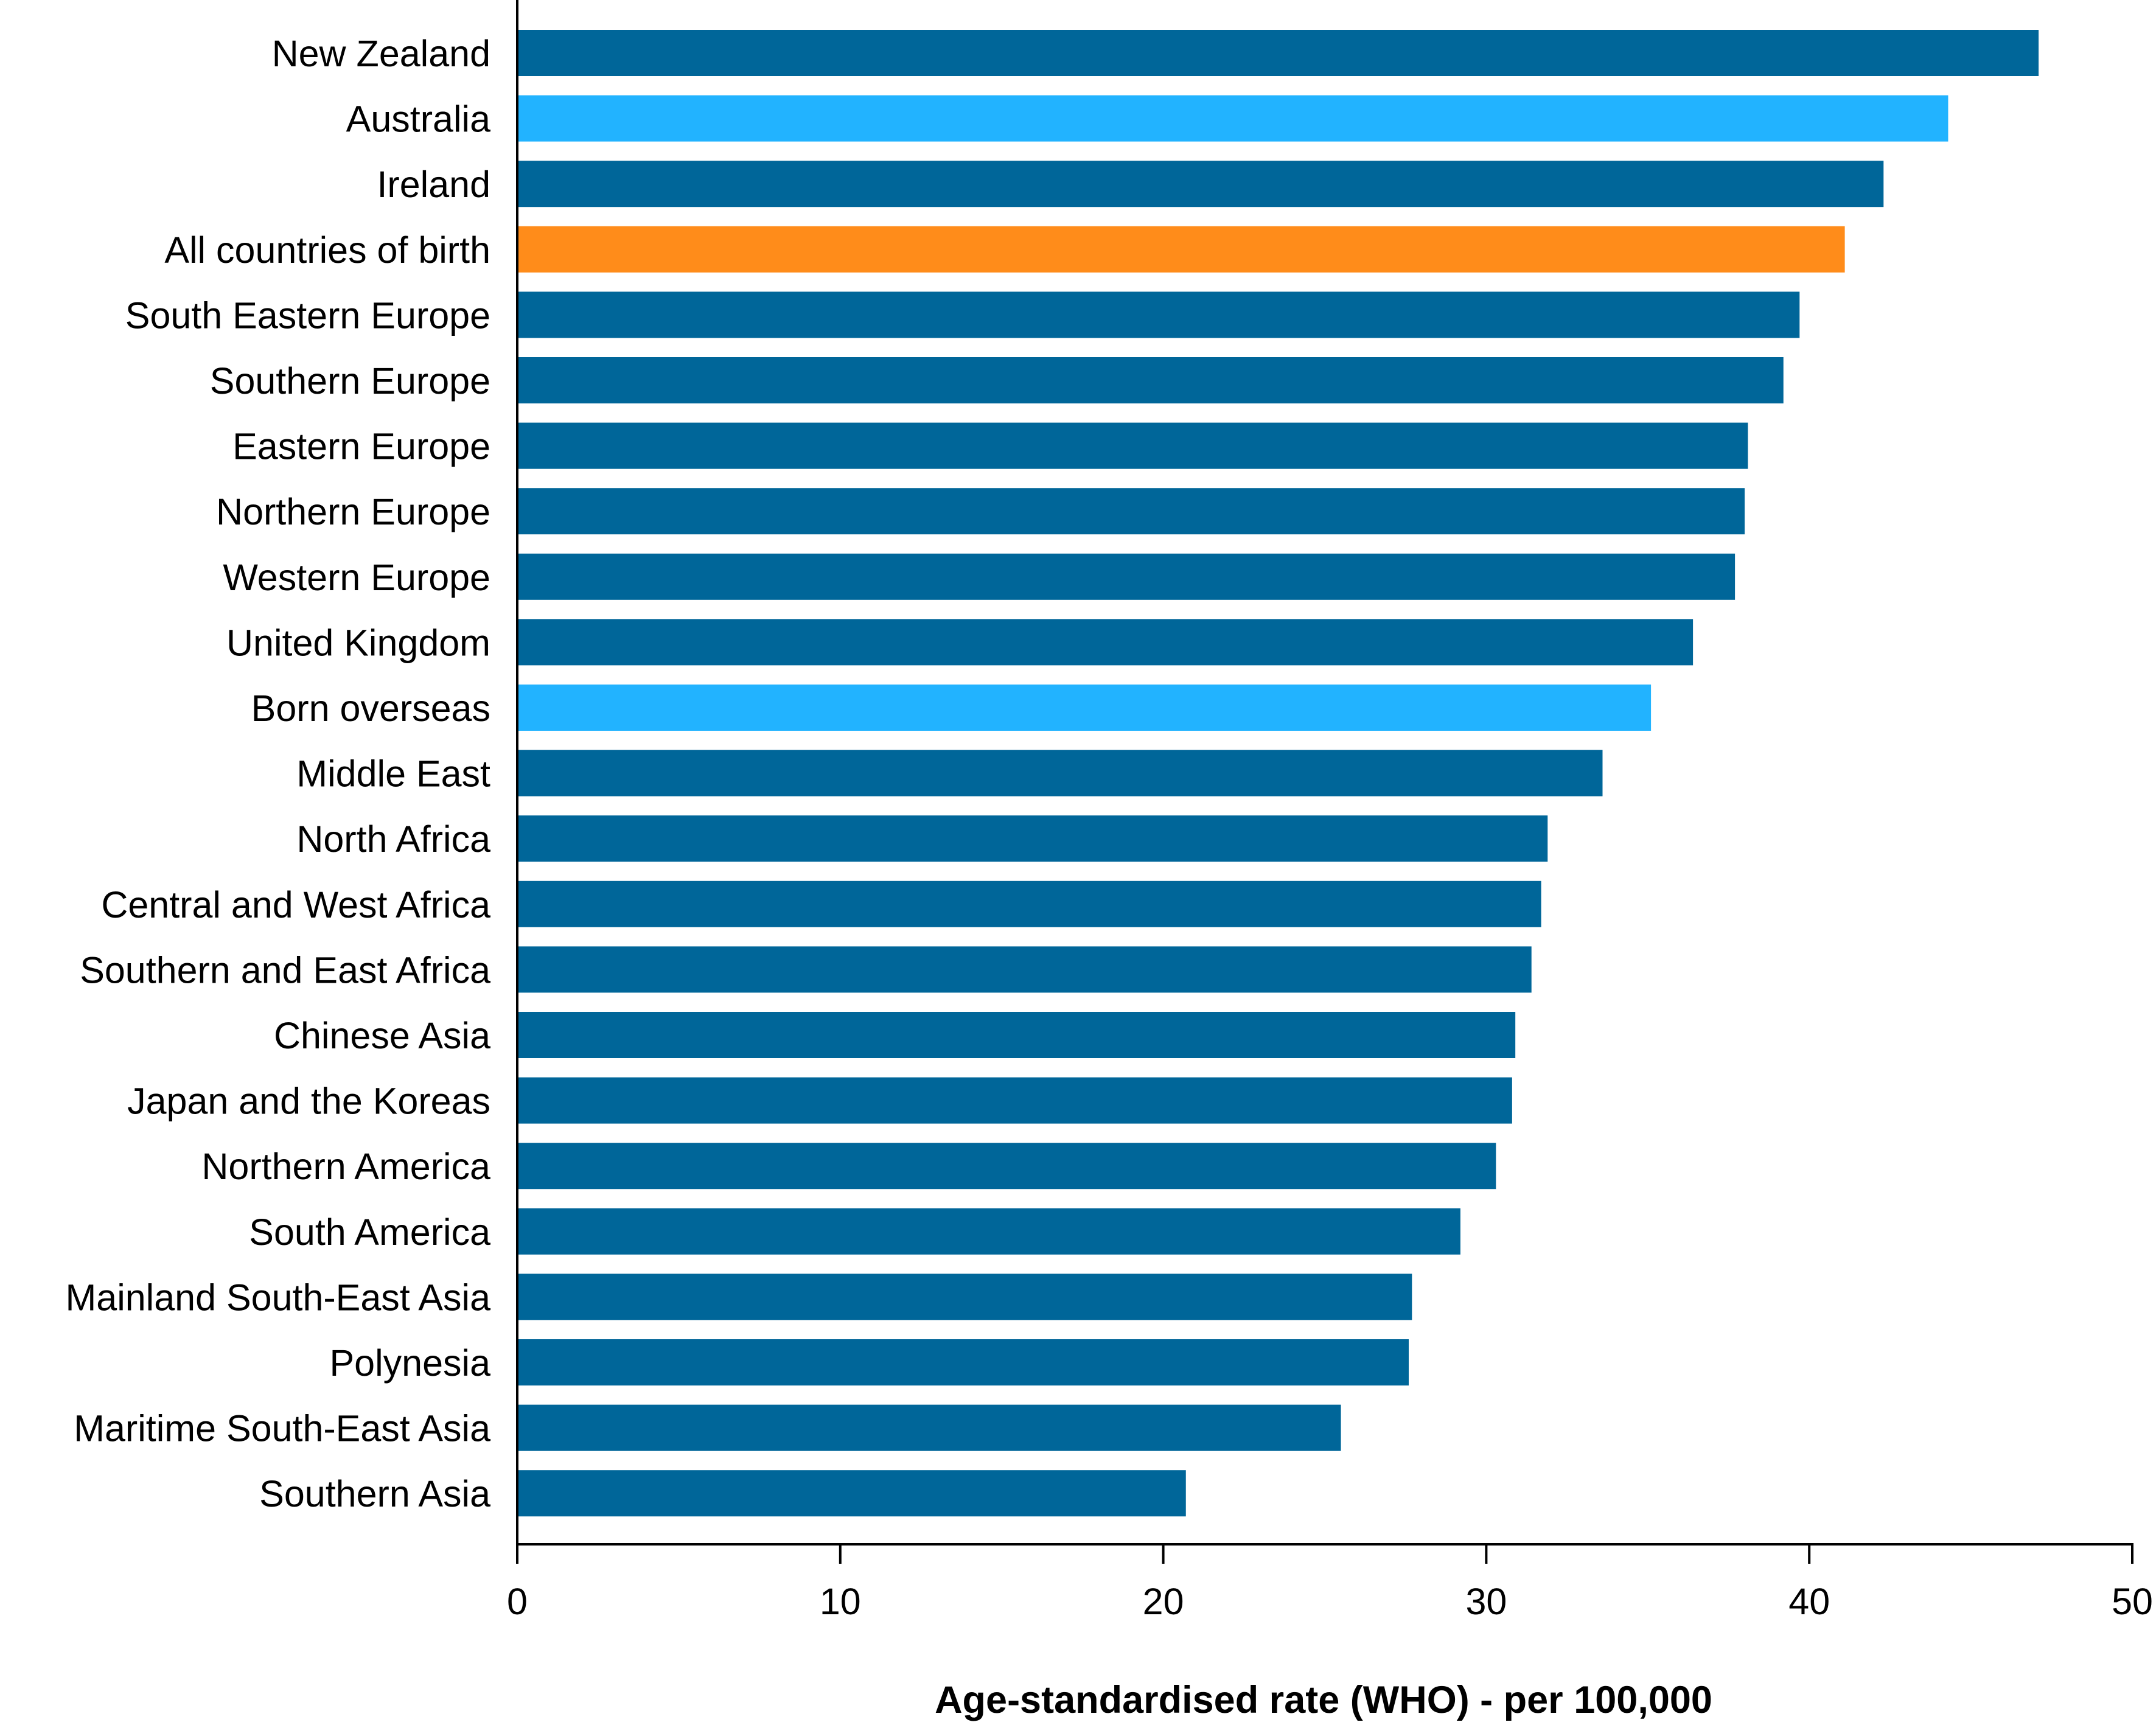 This screenshot has width=2156, height=1725. Describe the element at coordinates (1233, 119) in the screenshot. I see `bar-australia` at that location.